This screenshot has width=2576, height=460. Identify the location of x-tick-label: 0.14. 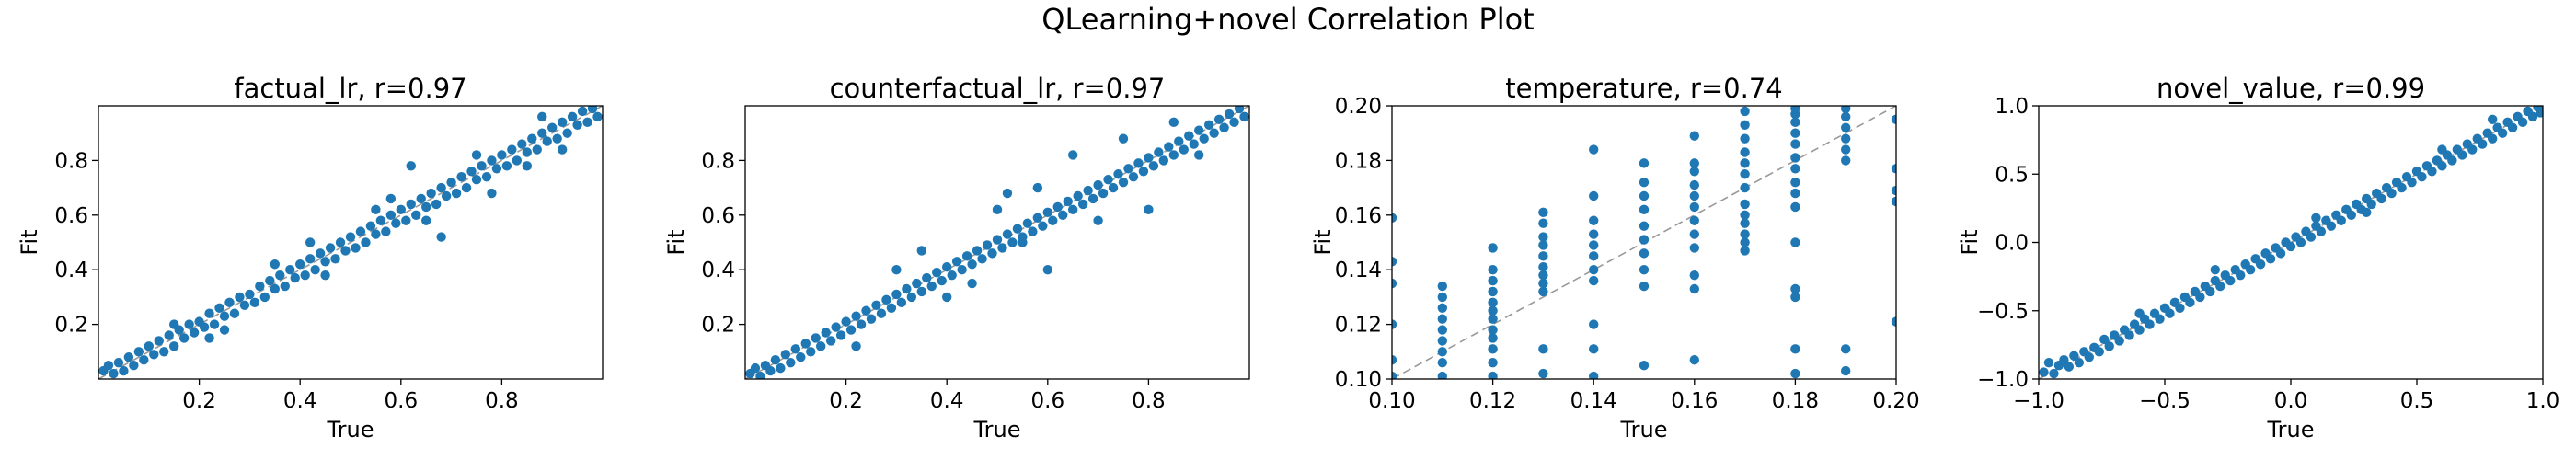
(1593, 401).